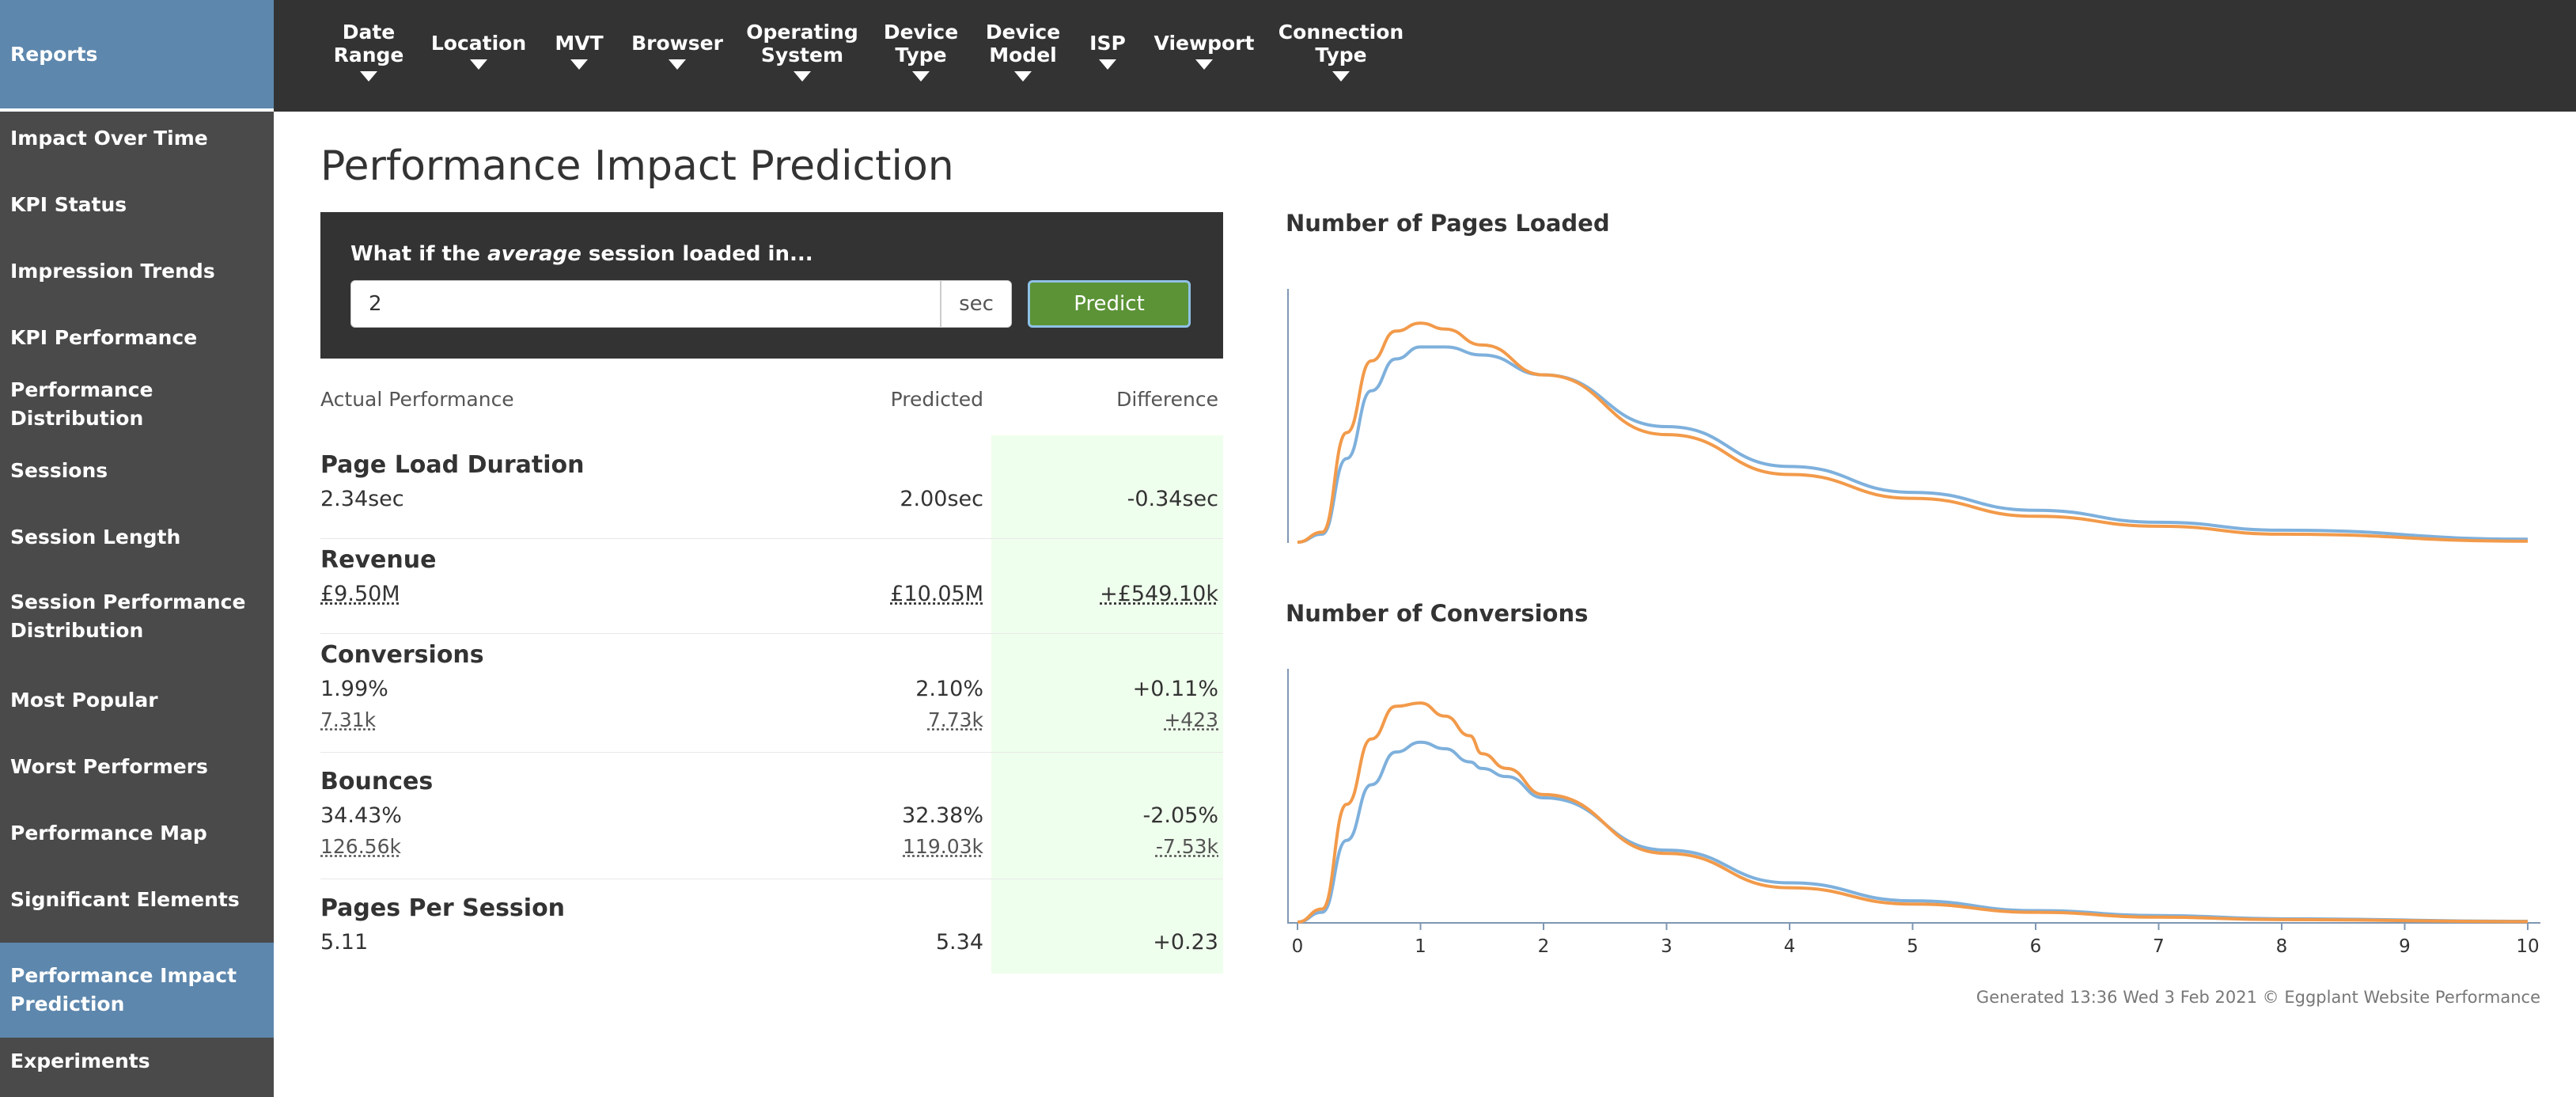 The image size is (2576, 1097). What do you see at coordinates (936, 594) in the screenshot?
I see `predicted-value: £10.05M` at bounding box center [936, 594].